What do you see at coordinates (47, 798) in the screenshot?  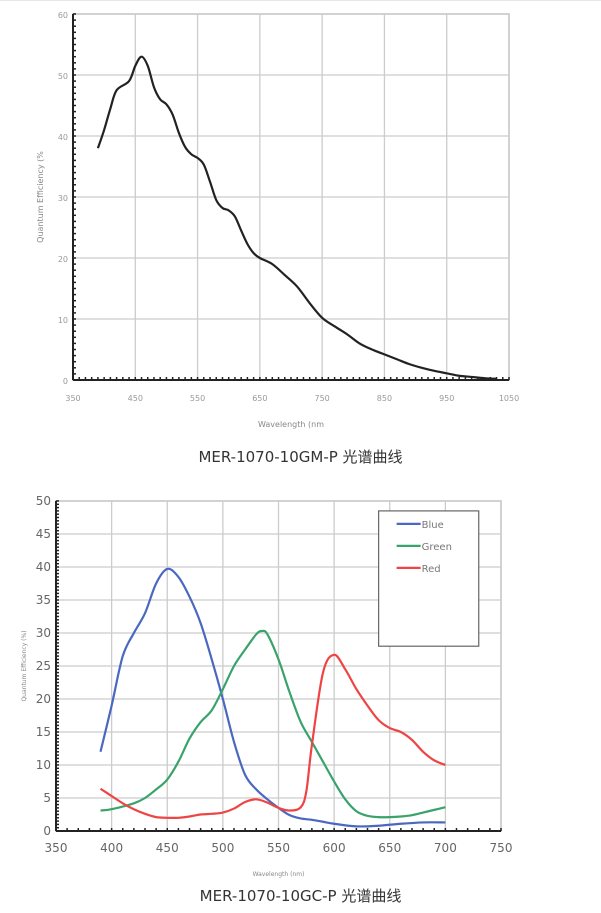 I see `y-tick-label: 5` at bounding box center [47, 798].